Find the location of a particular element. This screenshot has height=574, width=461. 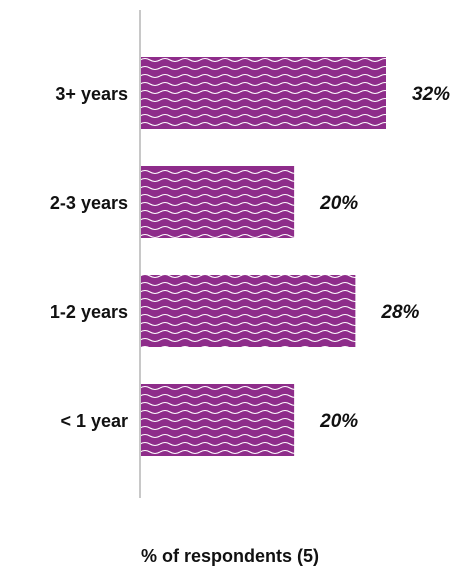

x-axis-title: % of respondents (5) is located at coordinates (230, 556).